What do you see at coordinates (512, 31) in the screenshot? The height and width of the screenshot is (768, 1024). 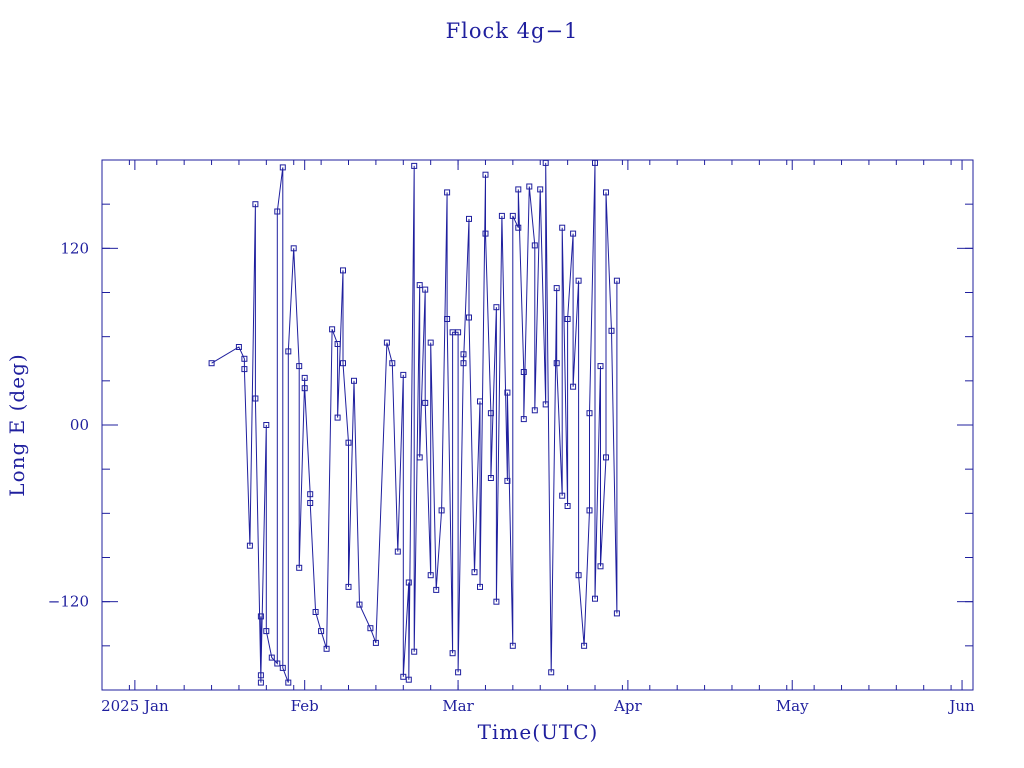 I see `chart-title: Flock 4g−1` at bounding box center [512, 31].